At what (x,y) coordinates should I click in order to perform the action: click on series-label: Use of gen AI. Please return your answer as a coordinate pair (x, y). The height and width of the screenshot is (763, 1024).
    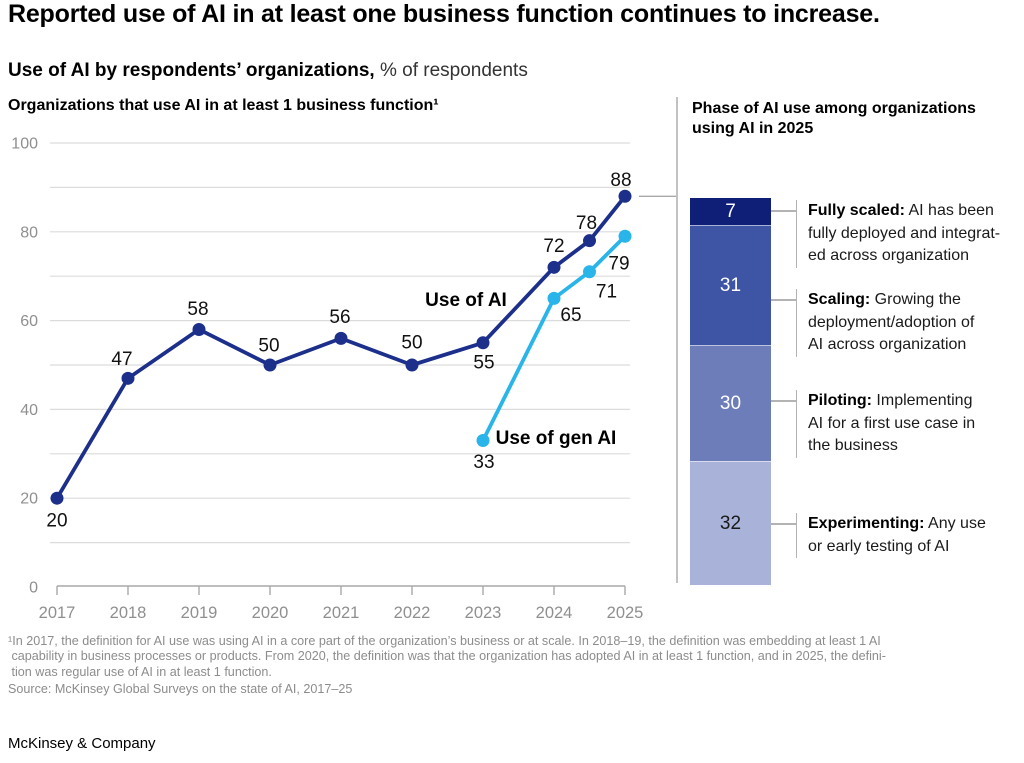
    Looking at the image, I should click on (556, 438).